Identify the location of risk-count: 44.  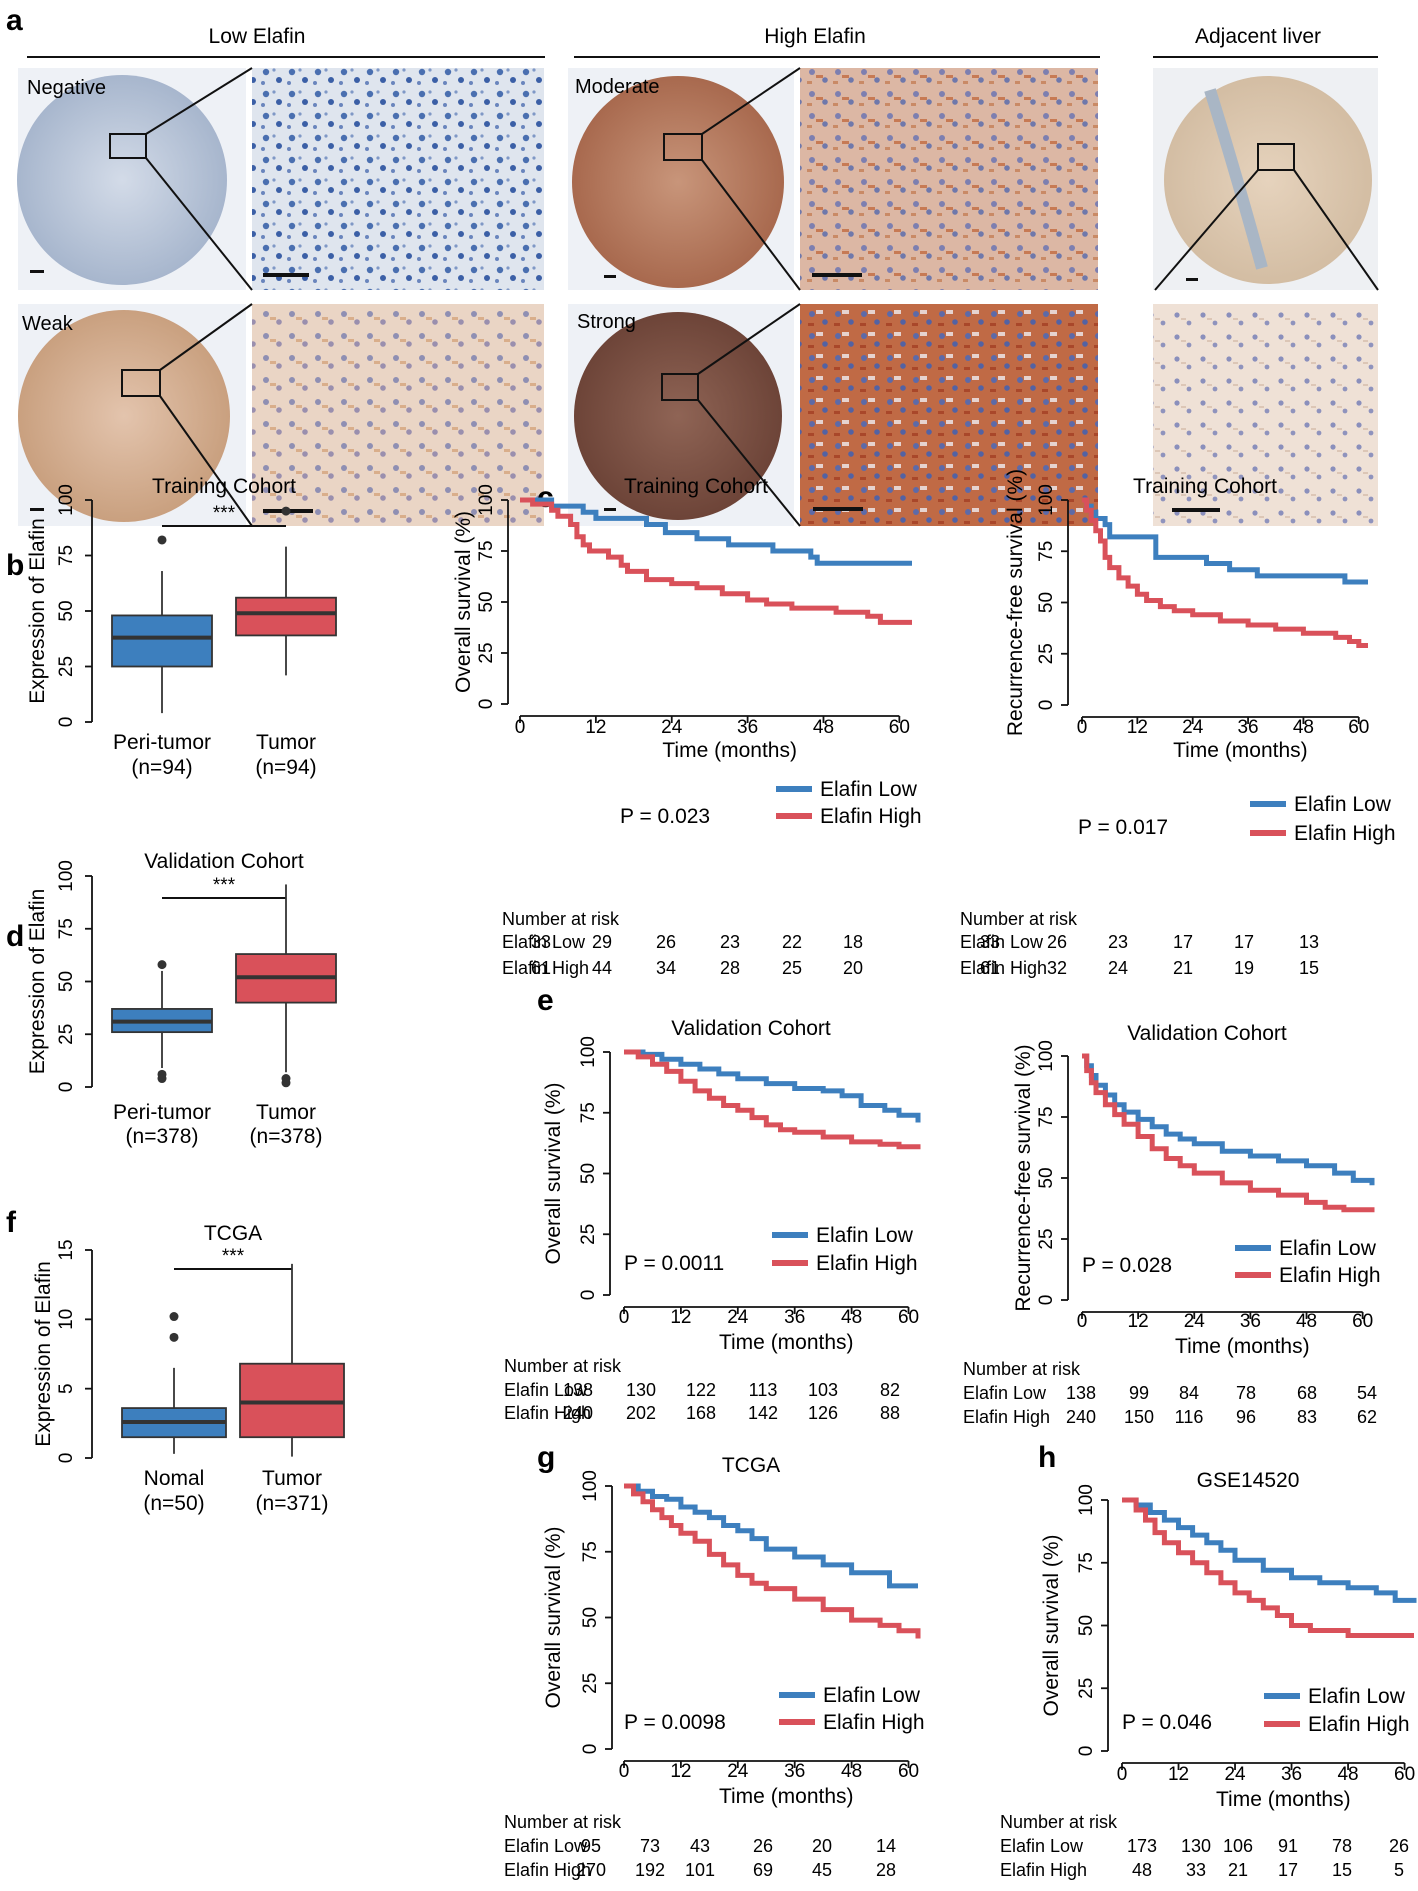
(602, 968).